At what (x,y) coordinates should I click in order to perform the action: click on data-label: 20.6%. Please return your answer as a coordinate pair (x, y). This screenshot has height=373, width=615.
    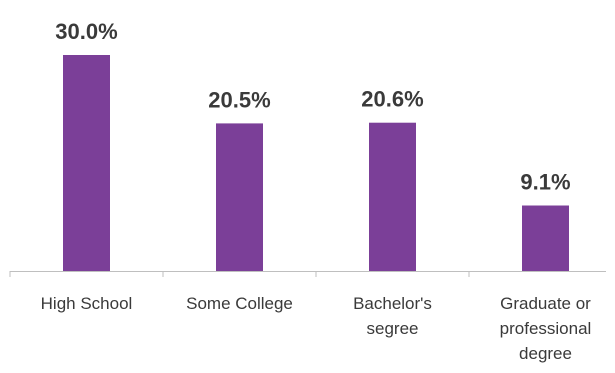
    Looking at the image, I should click on (392, 99).